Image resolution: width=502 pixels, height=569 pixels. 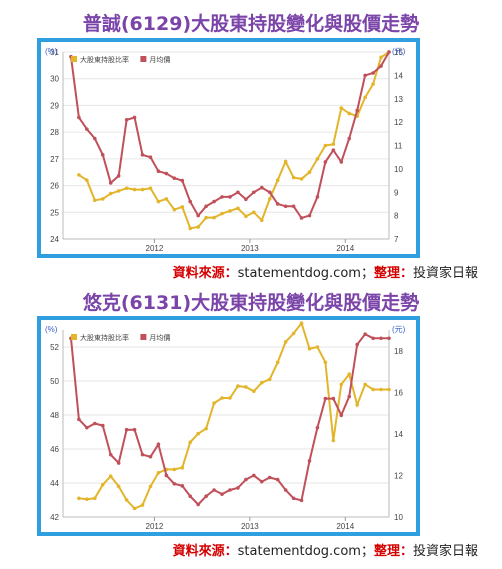 What do you see at coordinates (104, 337) in the screenshot?
I see `legend-label: 大股東持股比率` at bounding box center [104, 337].